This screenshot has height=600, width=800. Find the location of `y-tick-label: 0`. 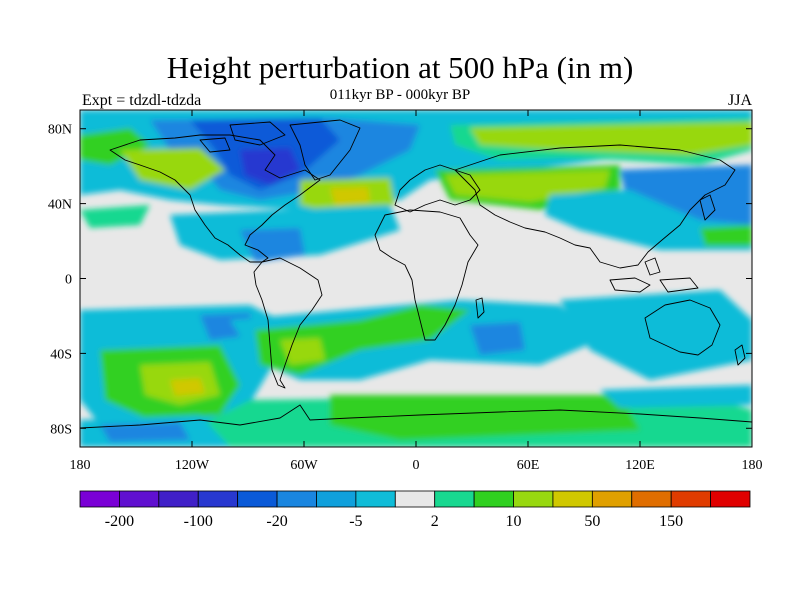

y-tick-label: 0 is located at coordinates (68, 280).